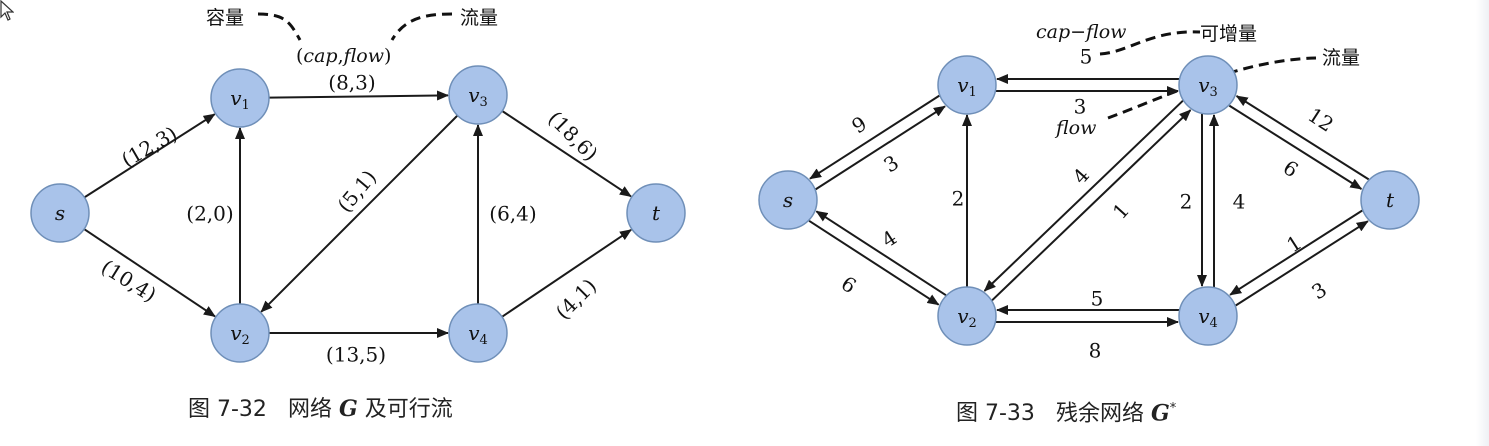  I want to click on cap-minus-flow-annotation: cap−flow, so click(1081, 32).